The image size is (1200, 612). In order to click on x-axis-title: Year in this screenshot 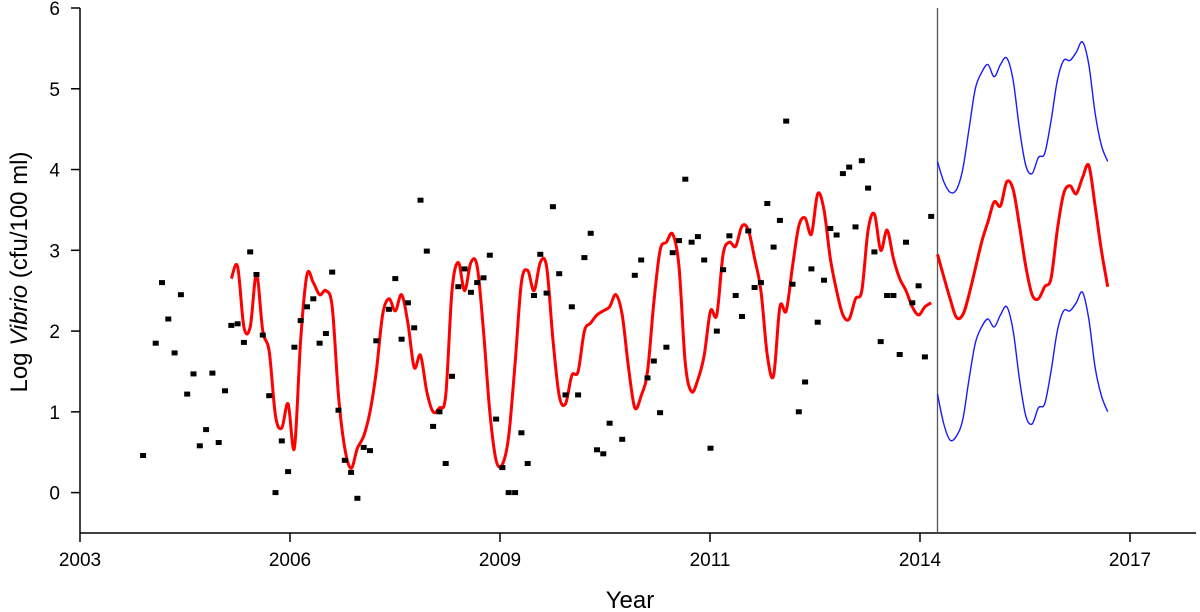, I will do `click(630, 599)`.